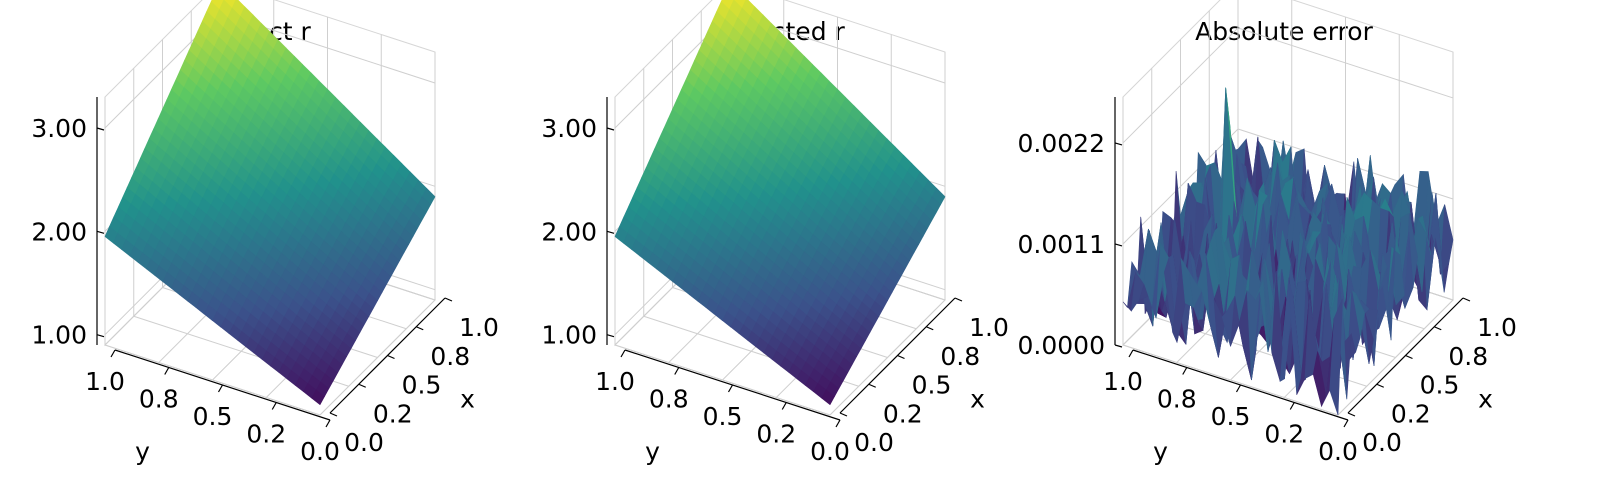 Image resolution: width=1600 pixels, height=500 pixels. What do you see at coordinates (1061, 244) in the screenshot?
I see `z-tick-label: 0.0011` at bounding box center [1061, 244].